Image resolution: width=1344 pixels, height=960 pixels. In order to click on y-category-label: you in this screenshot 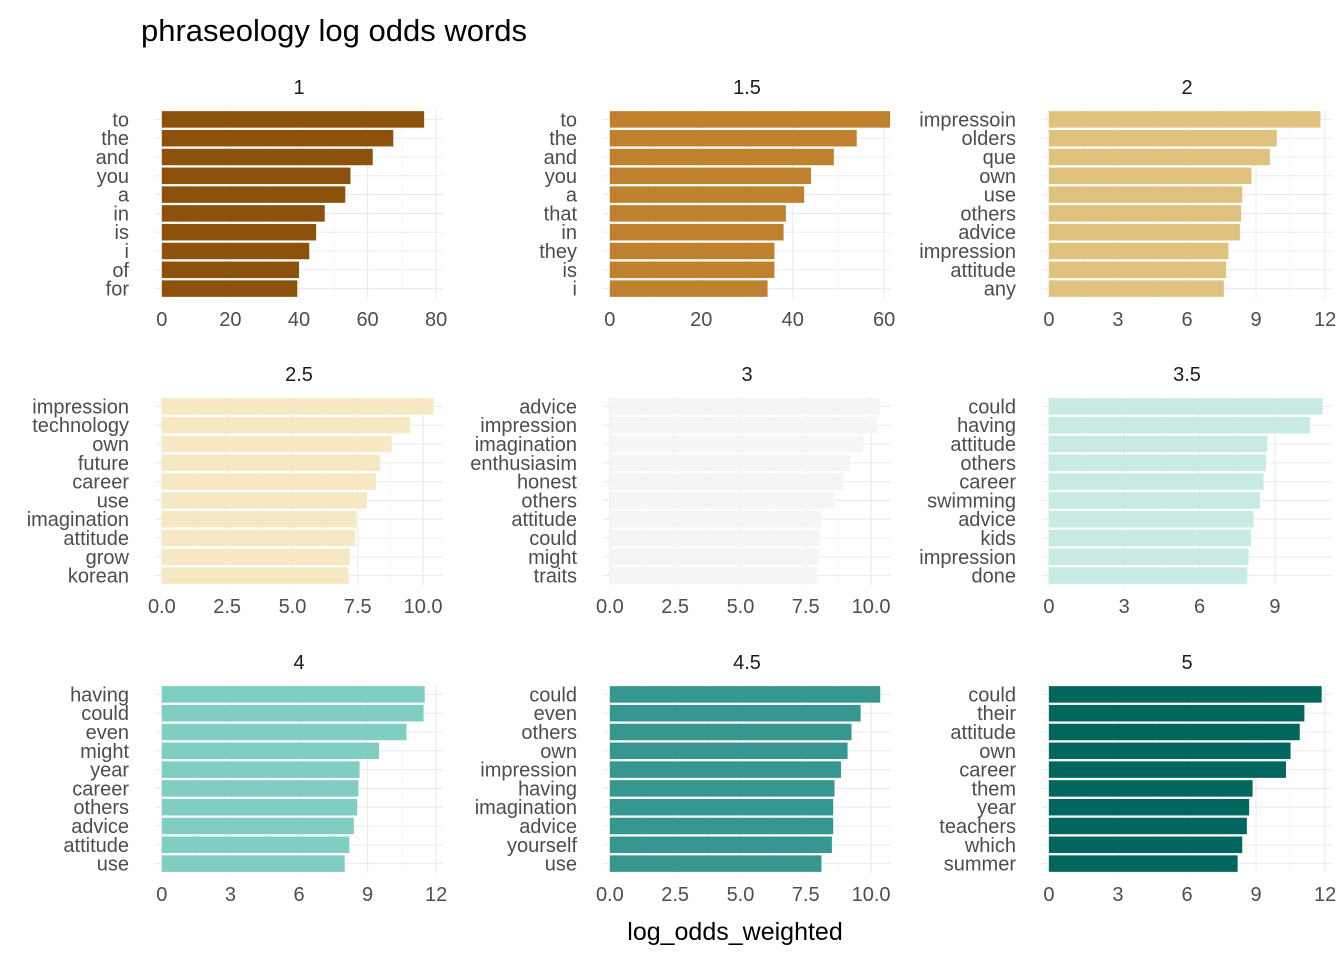, I will do `click(561, 177)`.